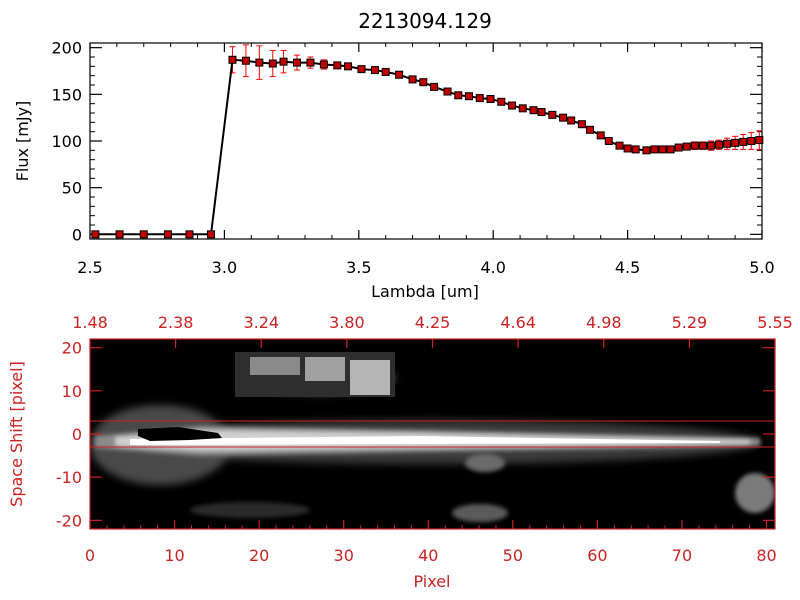 The width and height of the screenshot is (800, 600). Describe the element at coordinates (90, 555) in the screenshot. I see `image-x-tick-label: 0` at that location.